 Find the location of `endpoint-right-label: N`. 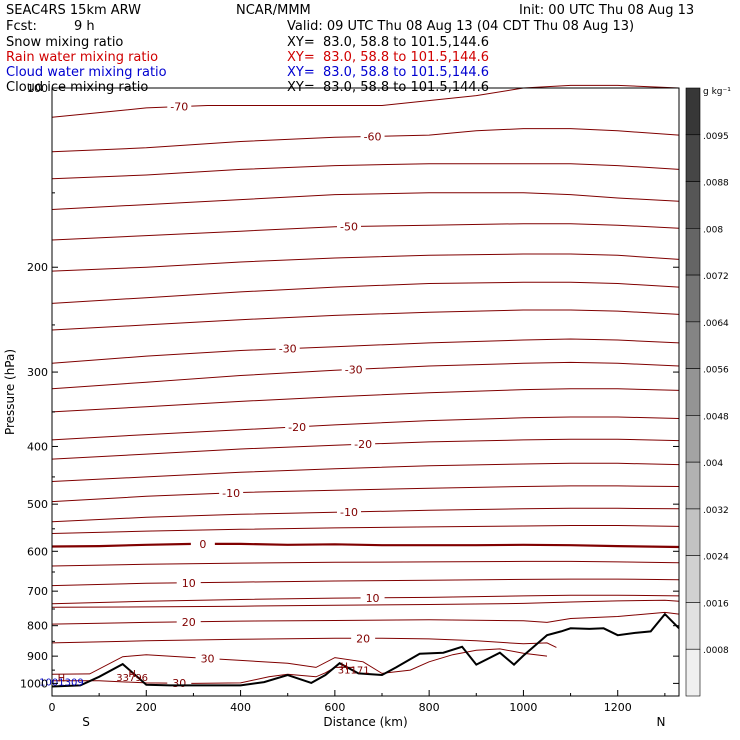

endpoint-right-label: N is located at coordinates (661, 722).